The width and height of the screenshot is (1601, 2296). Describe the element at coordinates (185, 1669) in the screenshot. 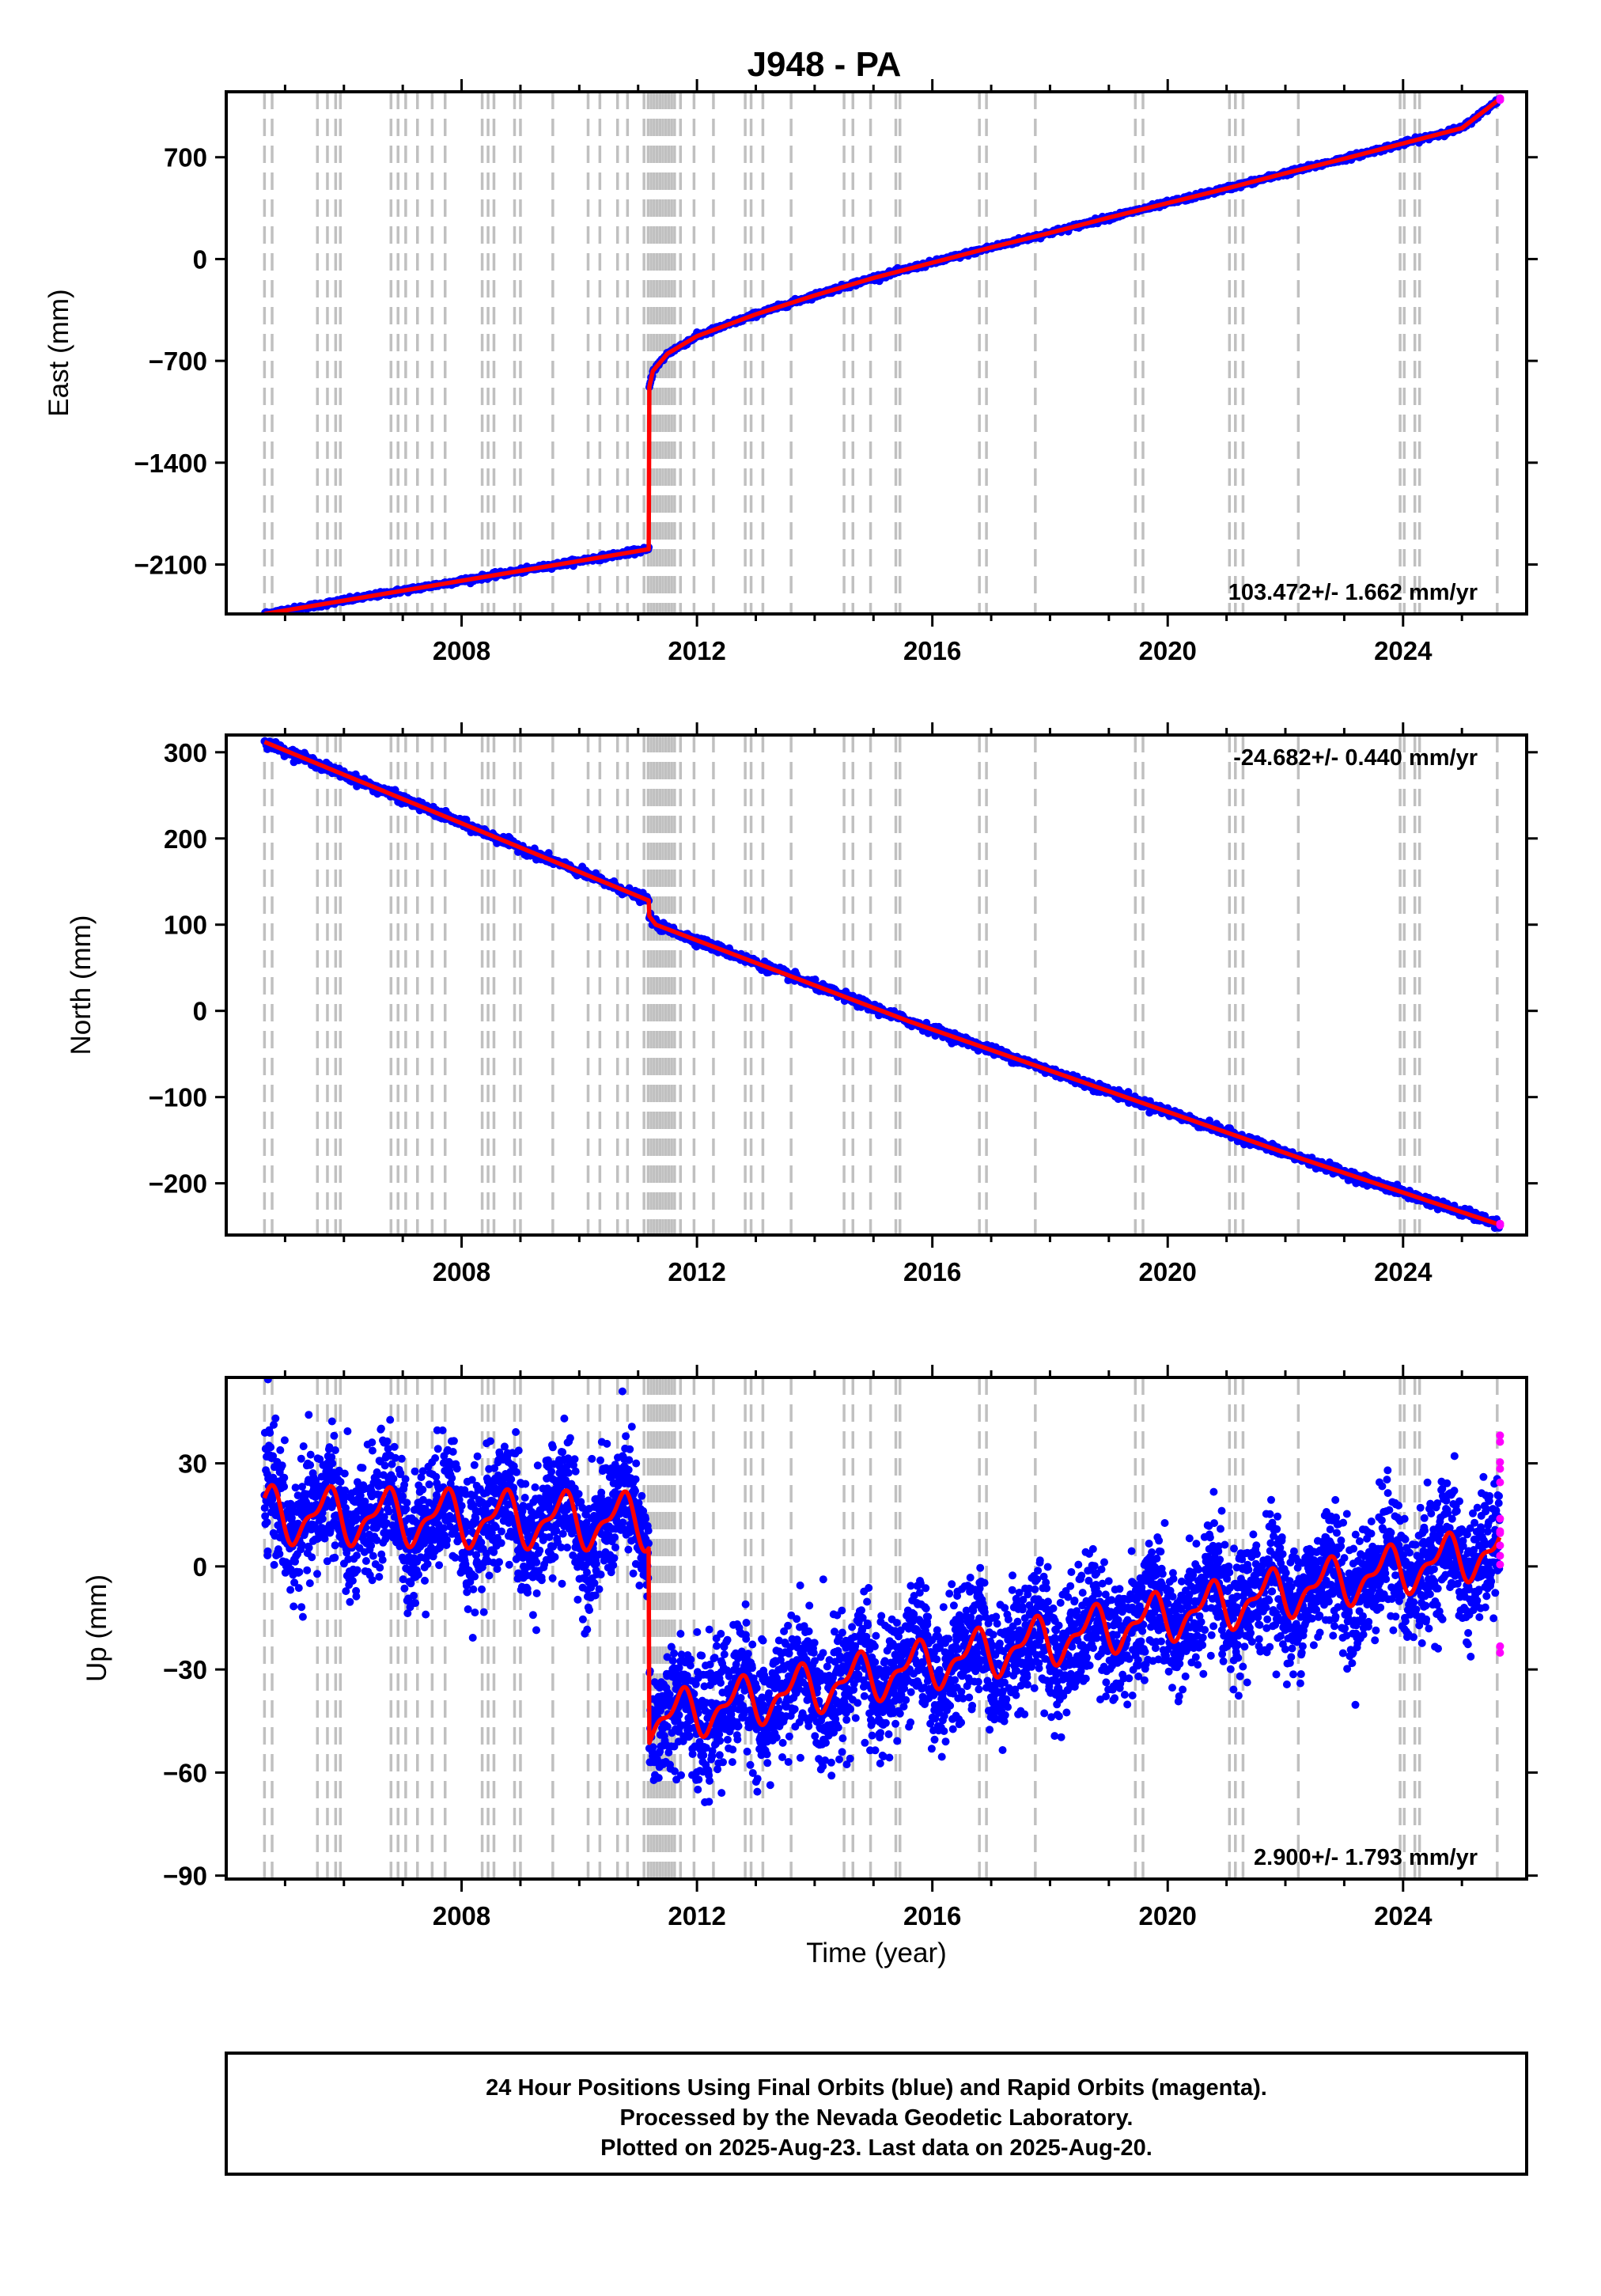

I see `y-tick-label: −30` at that location.